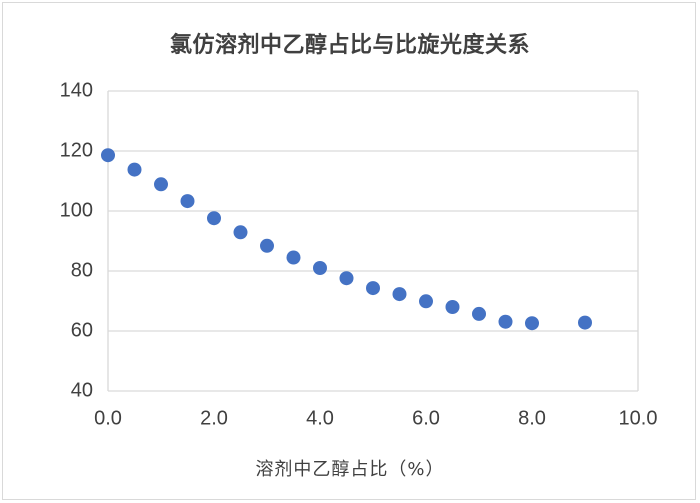 This screenshot has height=503, width=700. What do you see at coordinates (76, 150) in the screenshot?
I see `y-tick-label: 120` at bounding box center [76, 150].